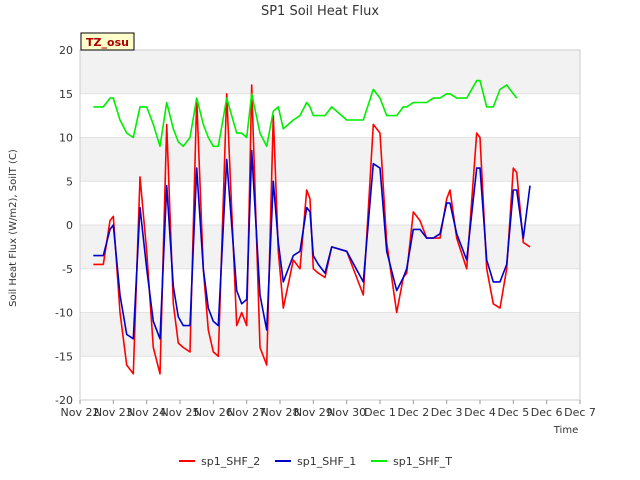 This screenshot has height=480, width=640. Describe the element at coordinates (480, 412) in the screenshot. I see `x-tick-label: Dec 4` at that location.